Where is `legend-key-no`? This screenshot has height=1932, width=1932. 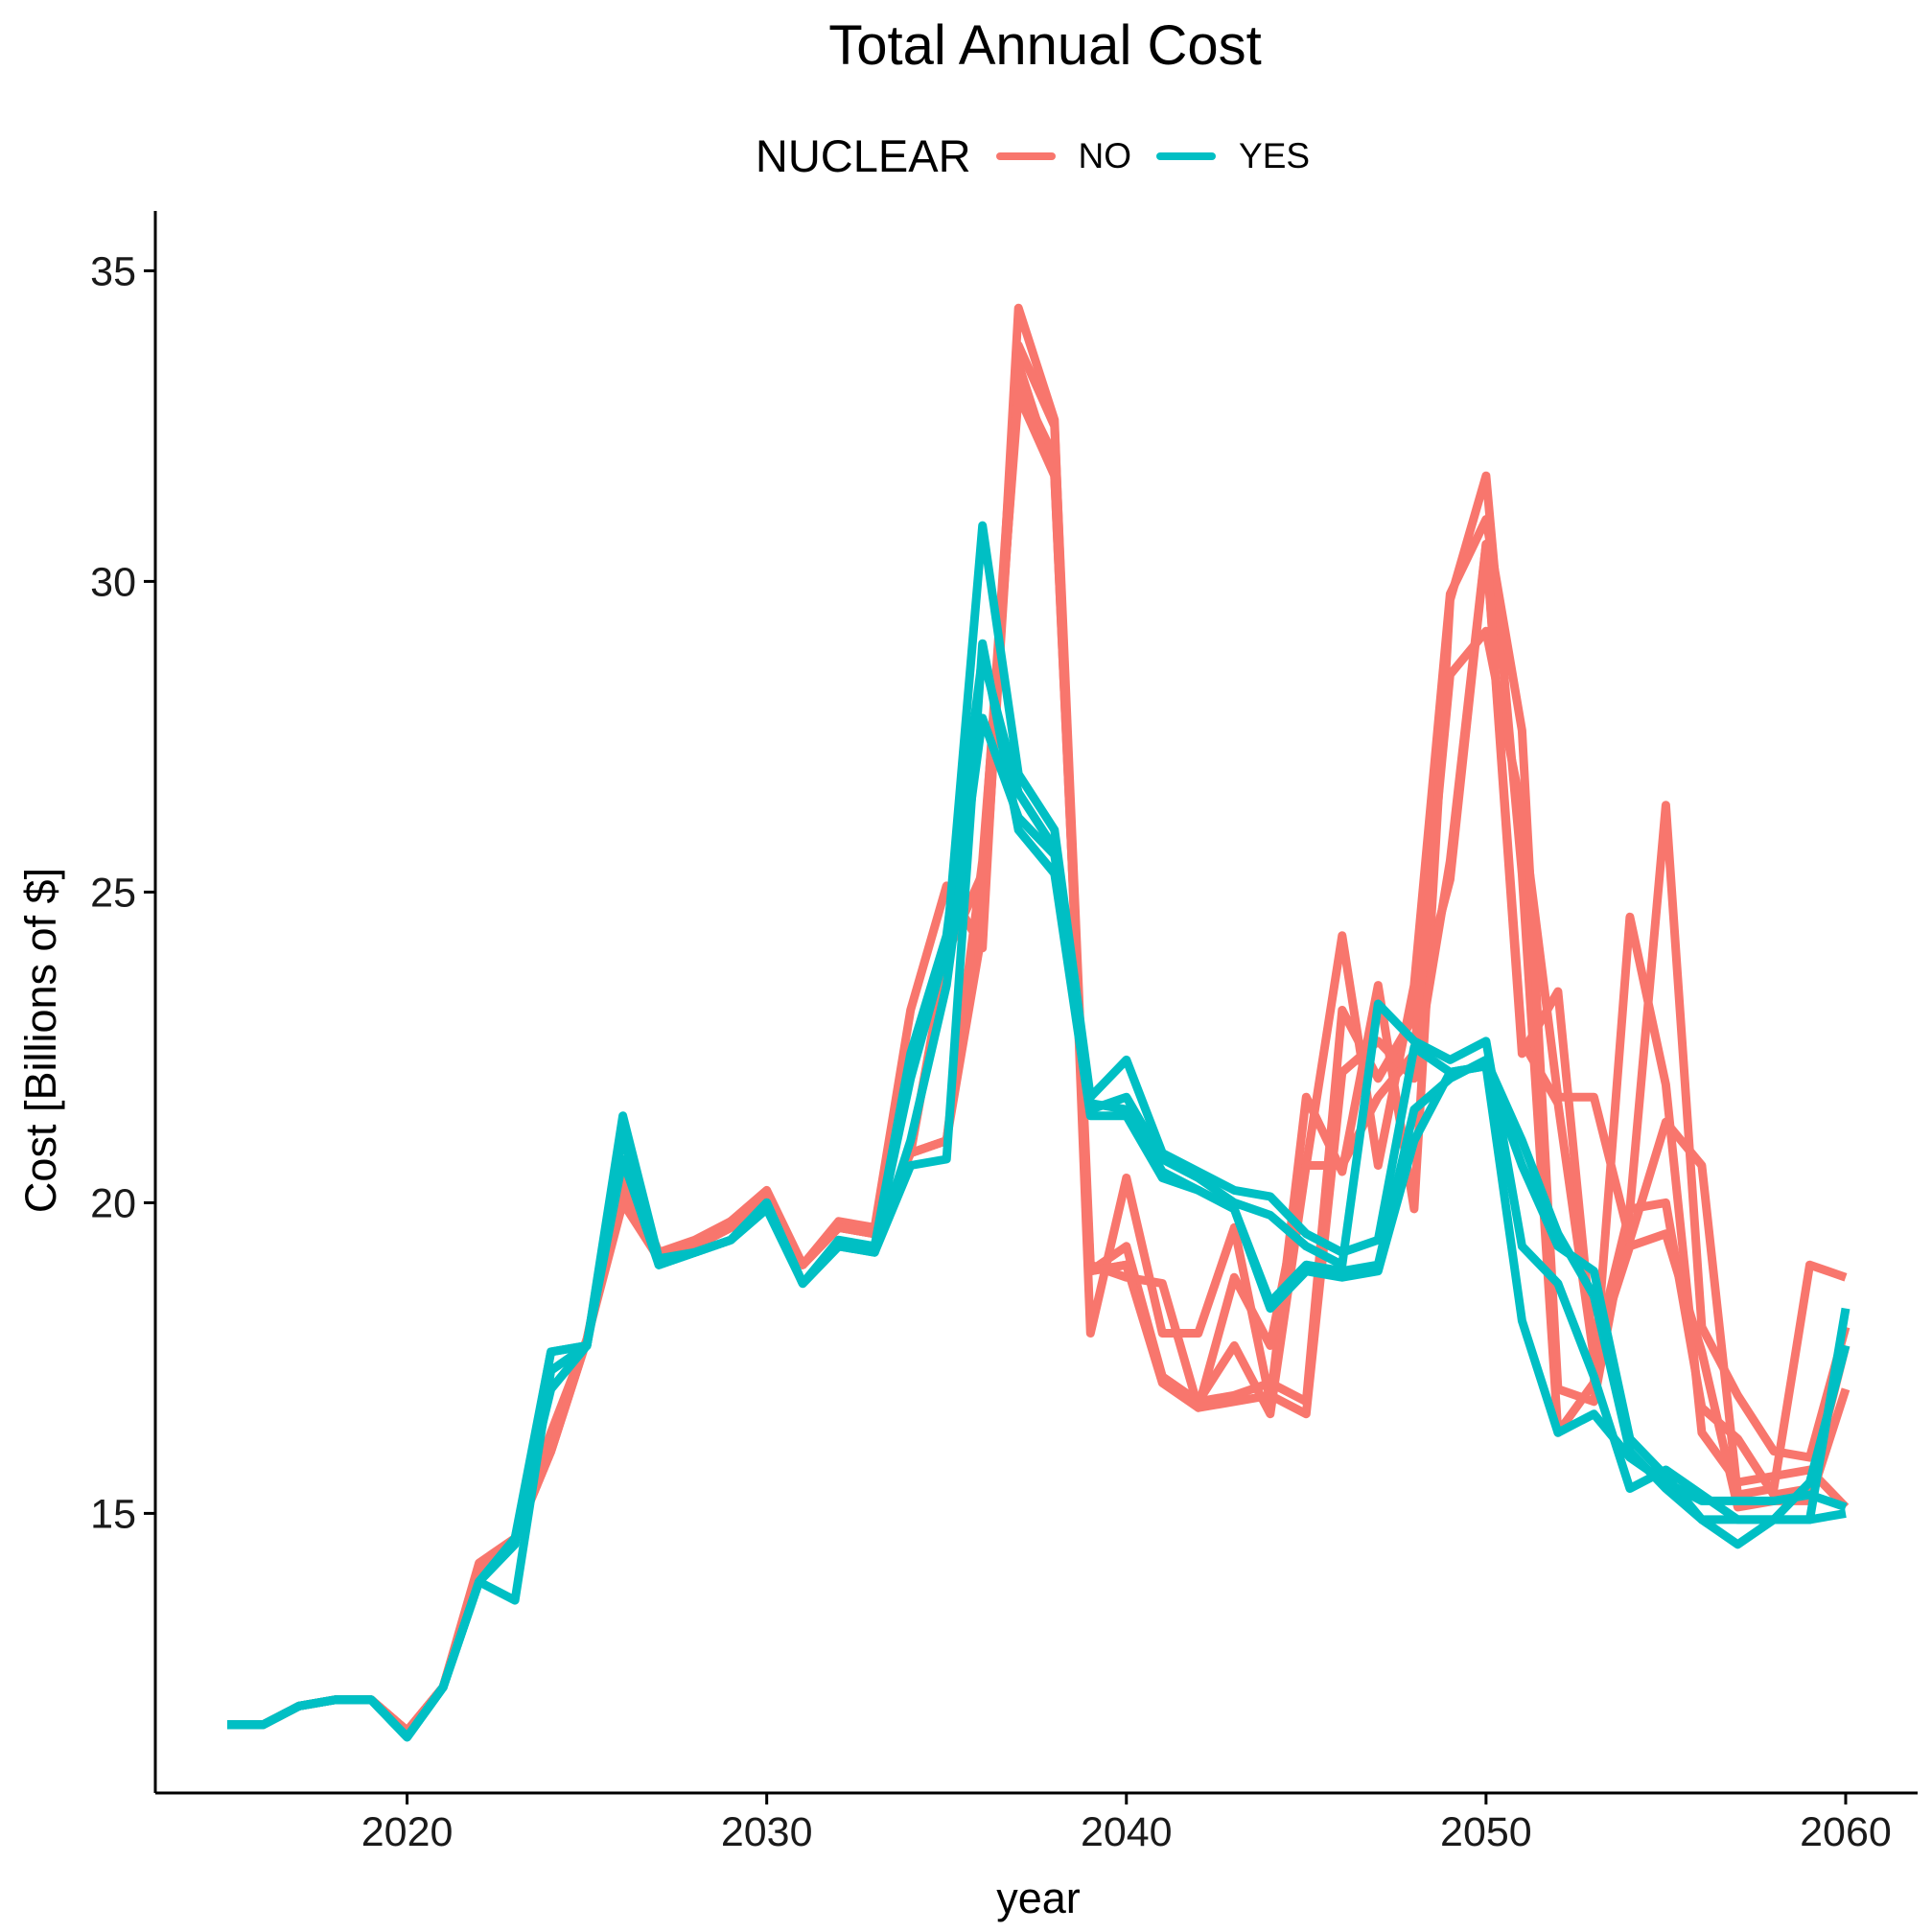 legend-key-no is located at coordinates (1025, 155).